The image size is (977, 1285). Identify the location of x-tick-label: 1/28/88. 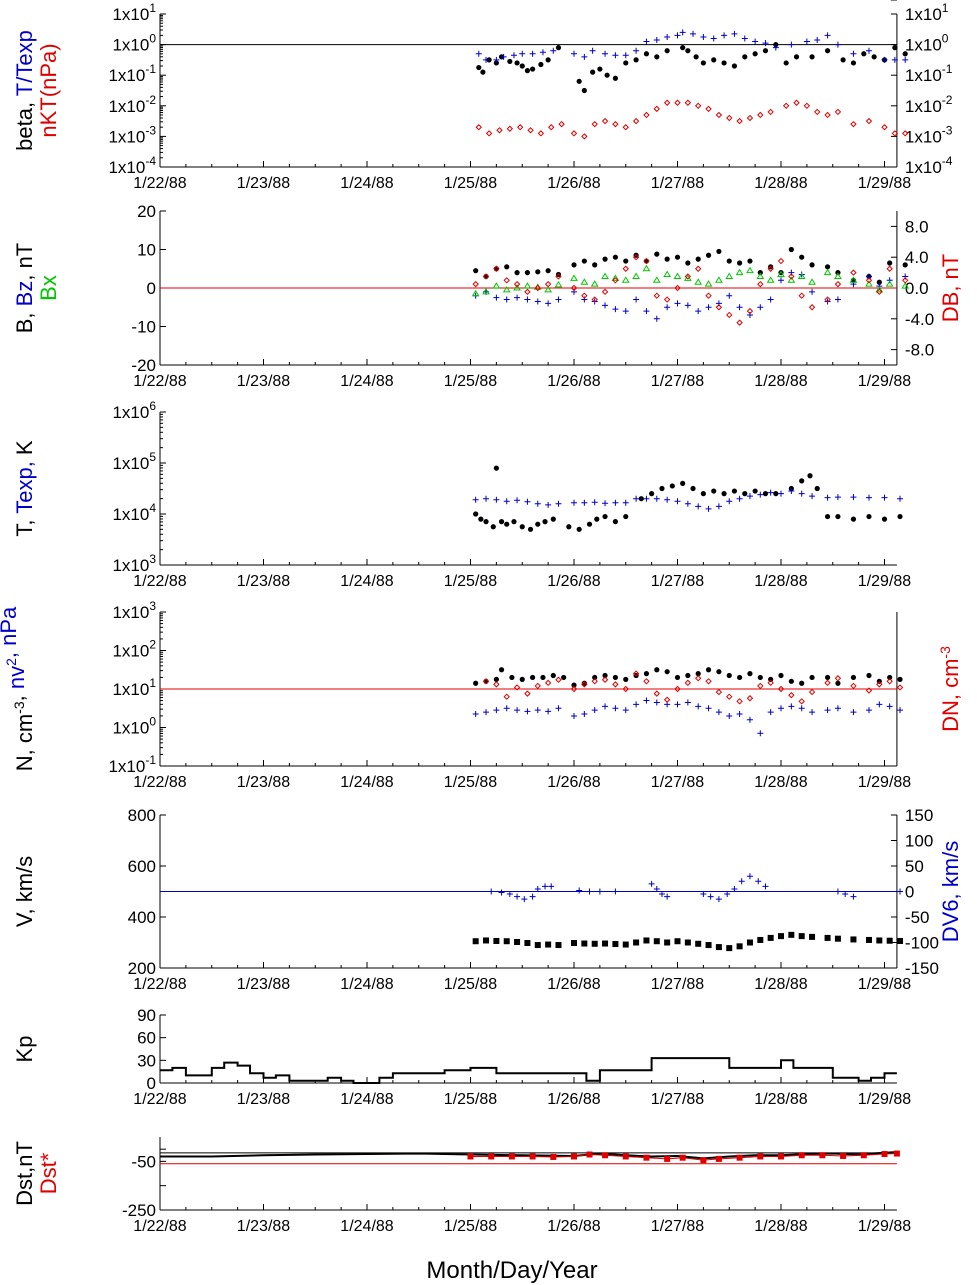
(780, 1099).